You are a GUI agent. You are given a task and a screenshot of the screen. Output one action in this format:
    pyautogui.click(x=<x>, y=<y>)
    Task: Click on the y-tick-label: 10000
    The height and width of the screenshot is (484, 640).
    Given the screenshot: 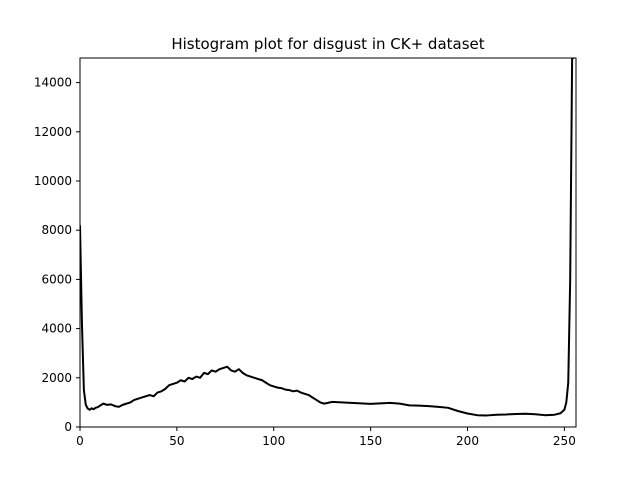 What is the action you would take?
    pyautogui.click(x=53, y=181)
    